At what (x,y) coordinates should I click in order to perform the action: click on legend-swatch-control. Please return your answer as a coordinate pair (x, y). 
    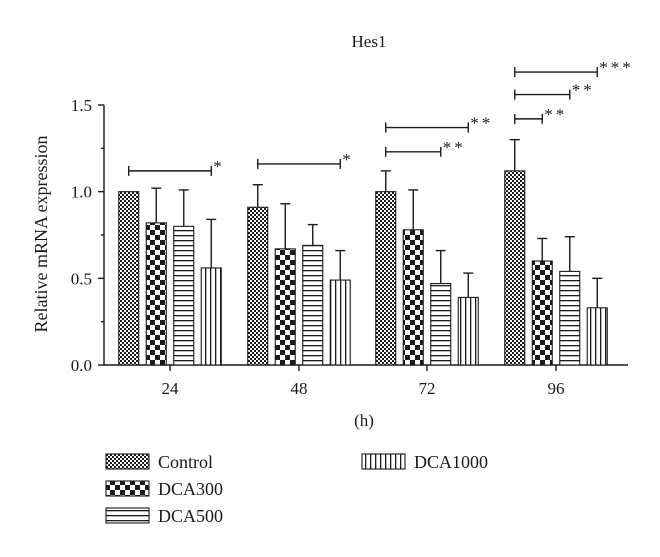
    Looking at the image, I should click on (127, 461).